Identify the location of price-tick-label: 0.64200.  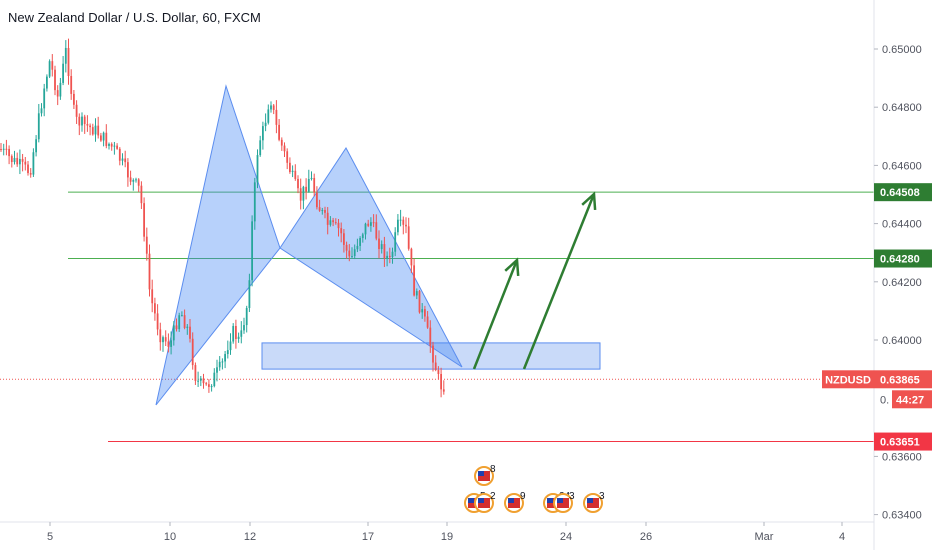
(902, 283).